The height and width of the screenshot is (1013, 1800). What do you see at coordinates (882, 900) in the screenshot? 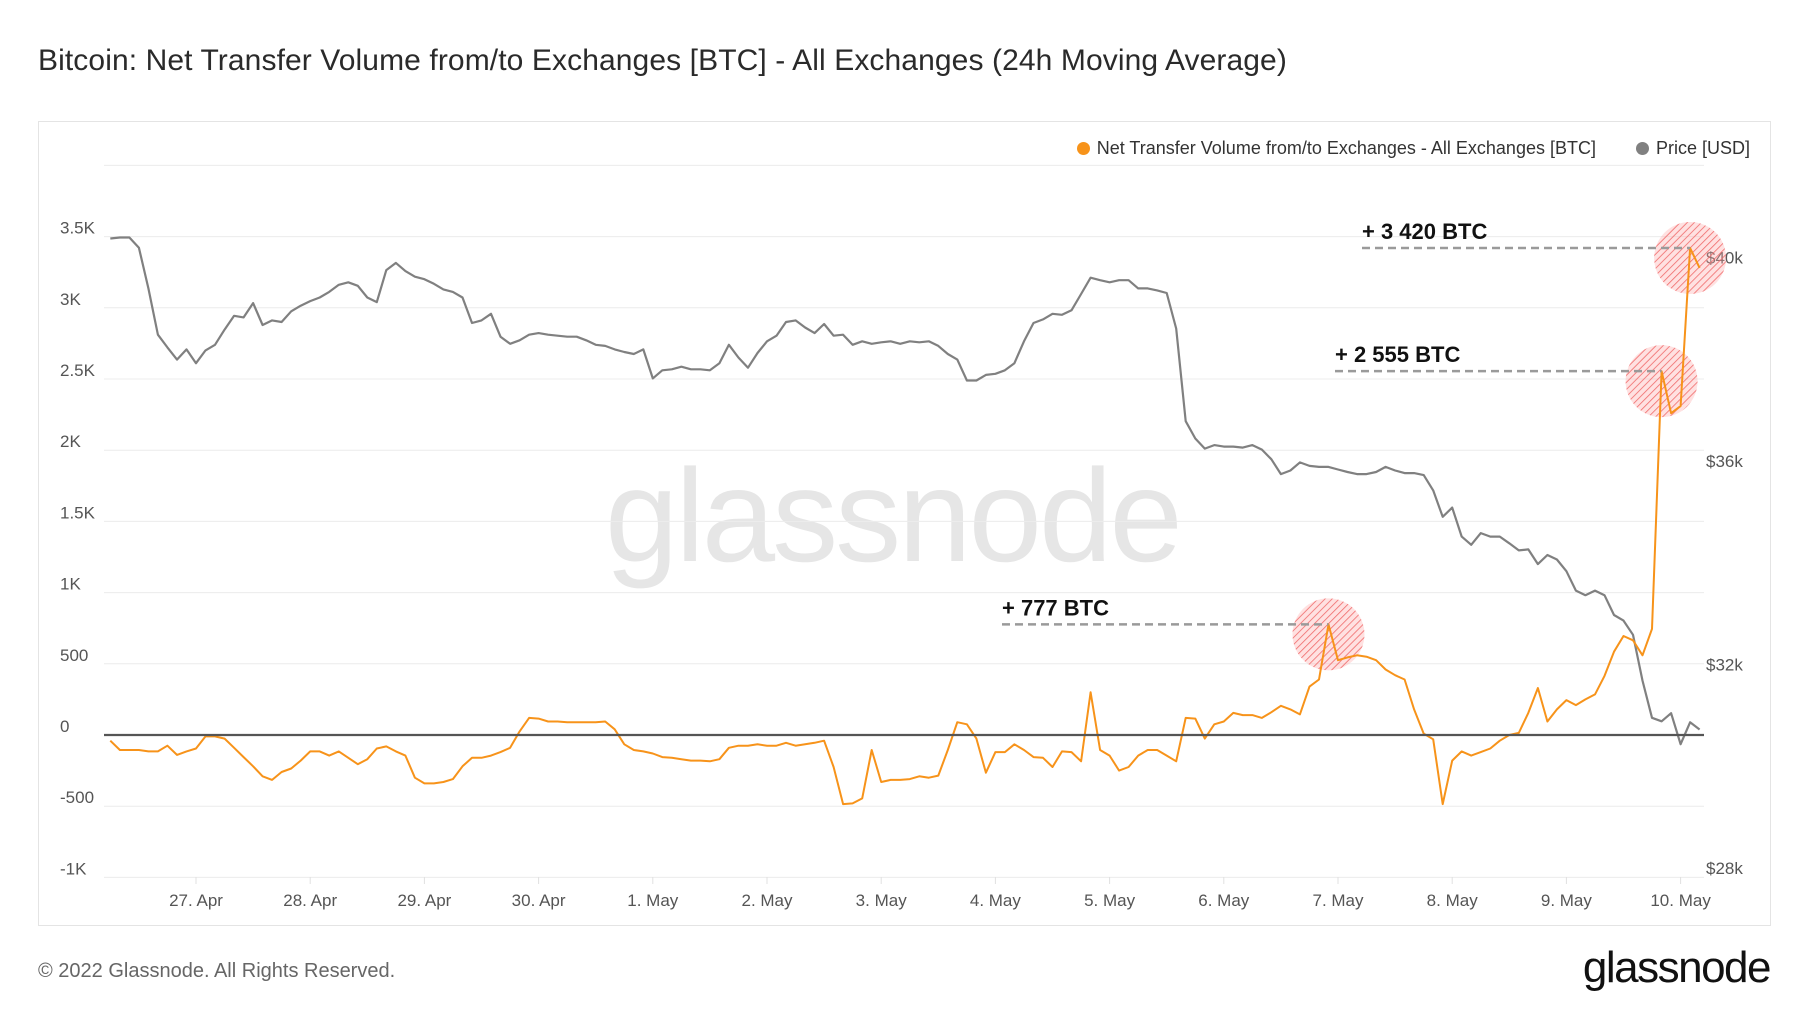
I see `x-tick-label: 3. May` at bounding box center [882, 900].